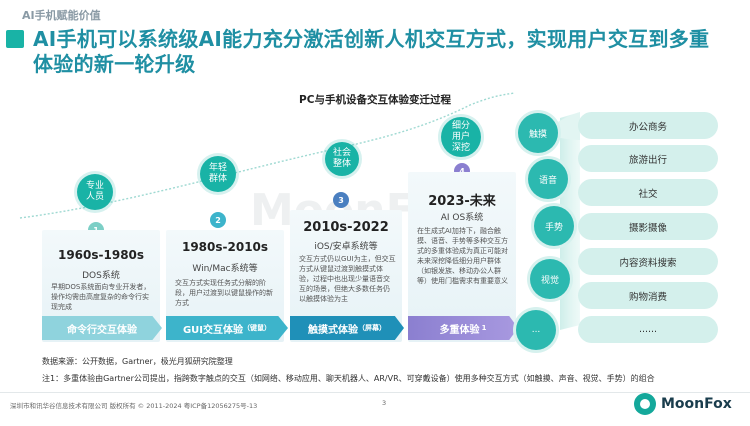 The width and height of the screenshot is (750, 426). I want to click on modality-label: 手势, so click(553, 227).